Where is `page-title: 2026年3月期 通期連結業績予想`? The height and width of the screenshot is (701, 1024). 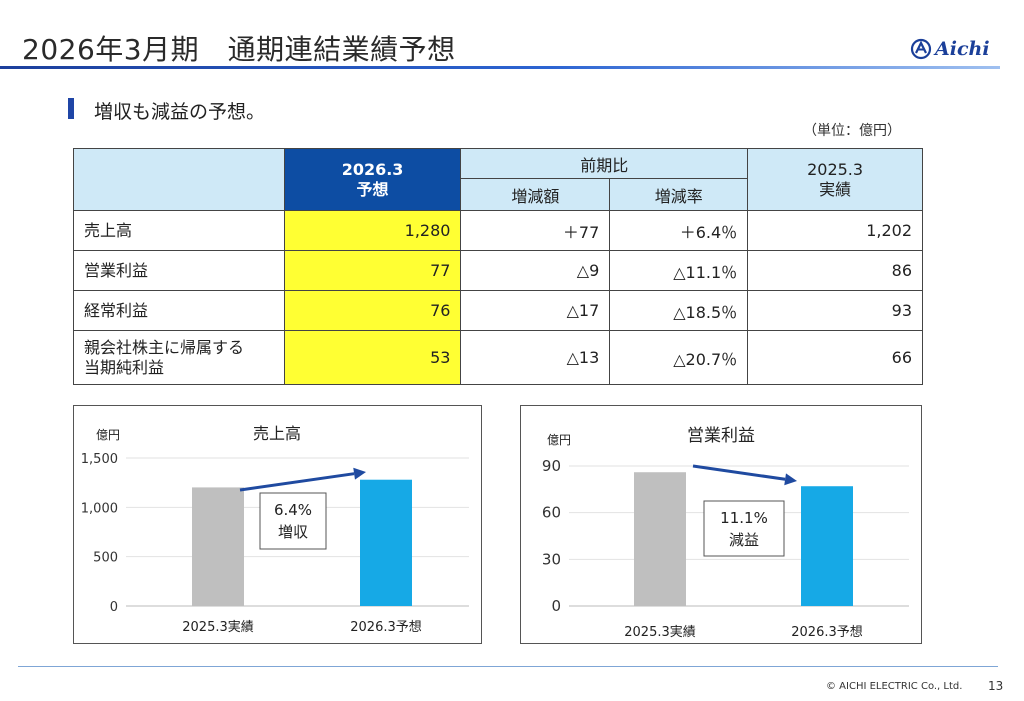
page-title: 2026年3月期 通期連結業績予想 is located at coordinates (239, 49).